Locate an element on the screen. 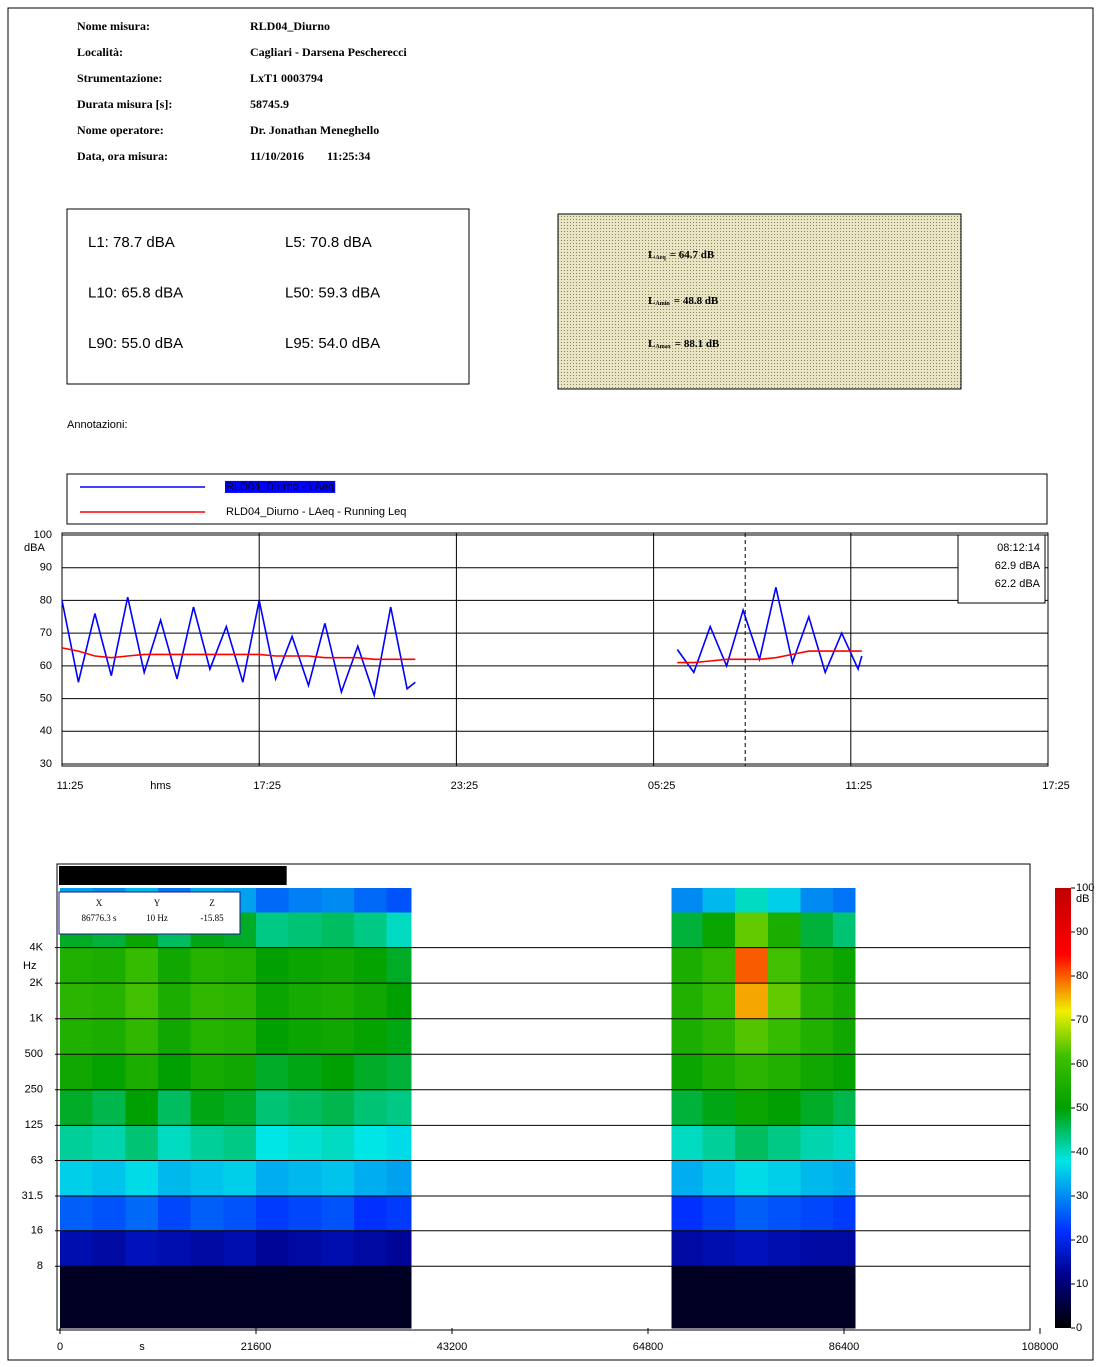 The image size is (1099, 1367). colorbar-unit: dB is located at coordinates (1082, 899).